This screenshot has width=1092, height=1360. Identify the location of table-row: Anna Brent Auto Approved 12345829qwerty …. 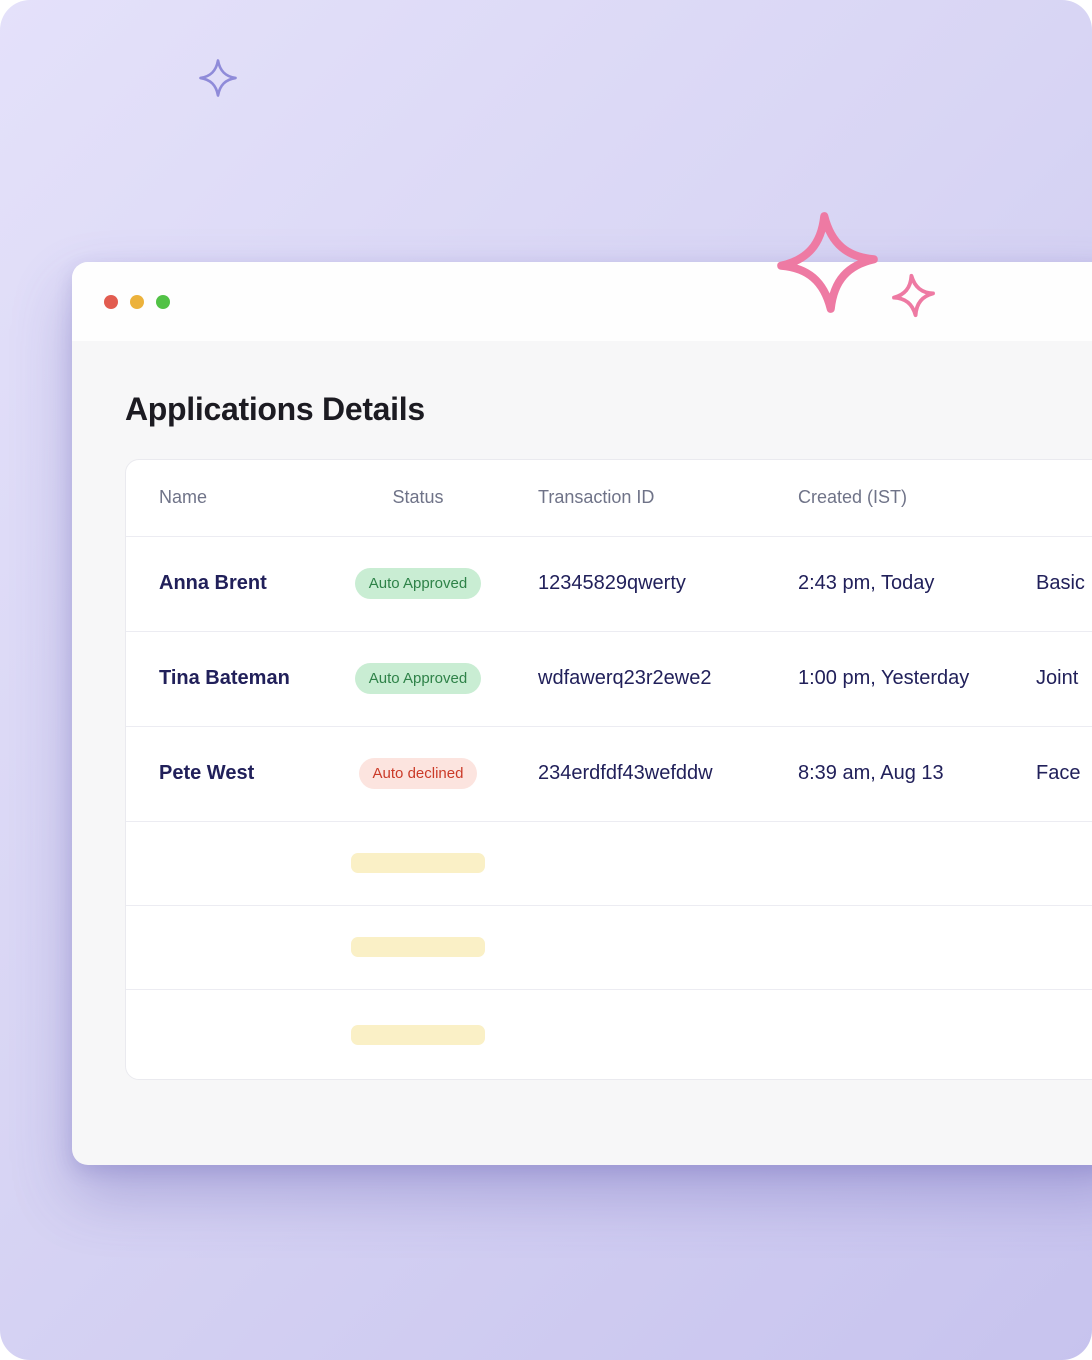
(609, 583).